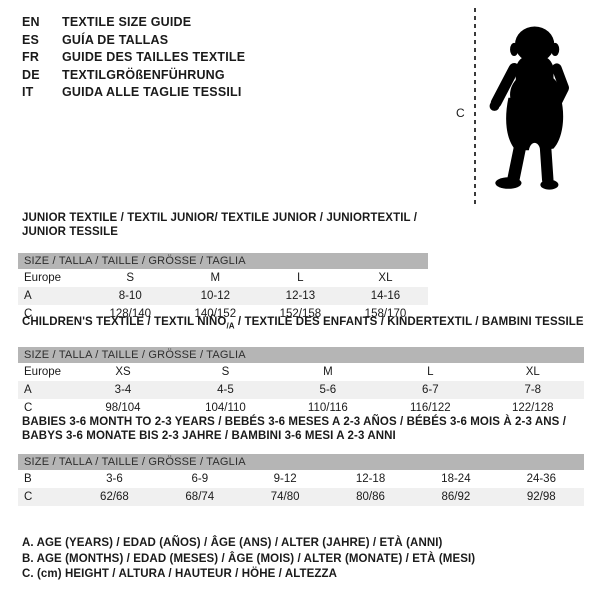  I want to click on language-label: TEXTILE SIZE GUIDE, so click(127, 22).